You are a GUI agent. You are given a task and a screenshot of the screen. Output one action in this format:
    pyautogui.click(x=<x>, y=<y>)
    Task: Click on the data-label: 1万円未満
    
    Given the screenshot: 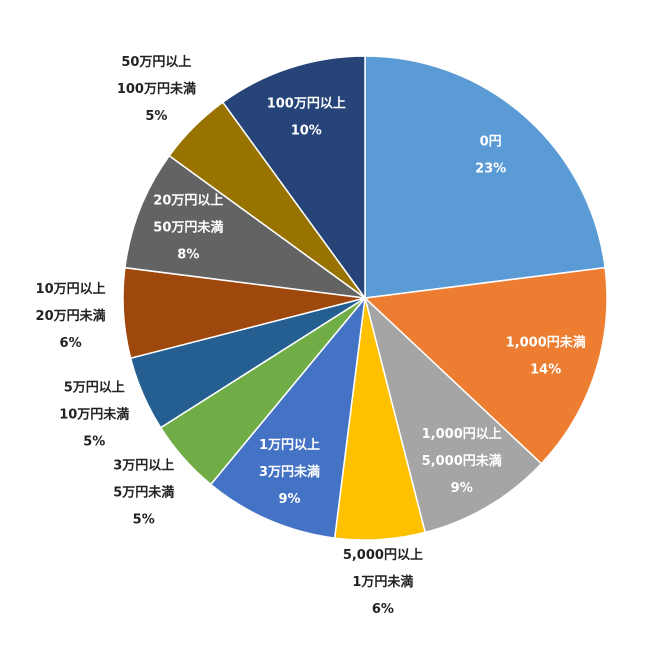 What is the action you would take?
    pyautogui.click(x=382, y=582)
    